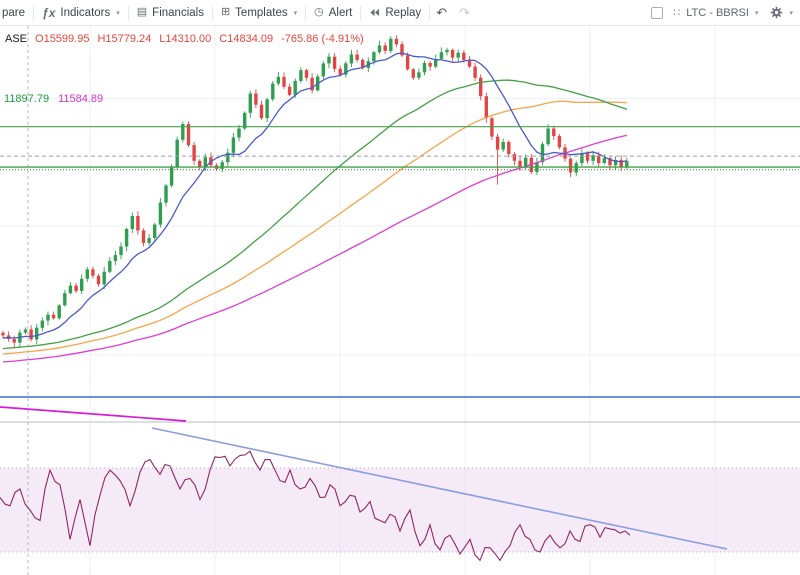 This screenshot has height=575, width=800. What do you see at coordinates (340, 12) in the screenshot?
I see `alert-button-label: Alert` at bounding box center [340, 12].